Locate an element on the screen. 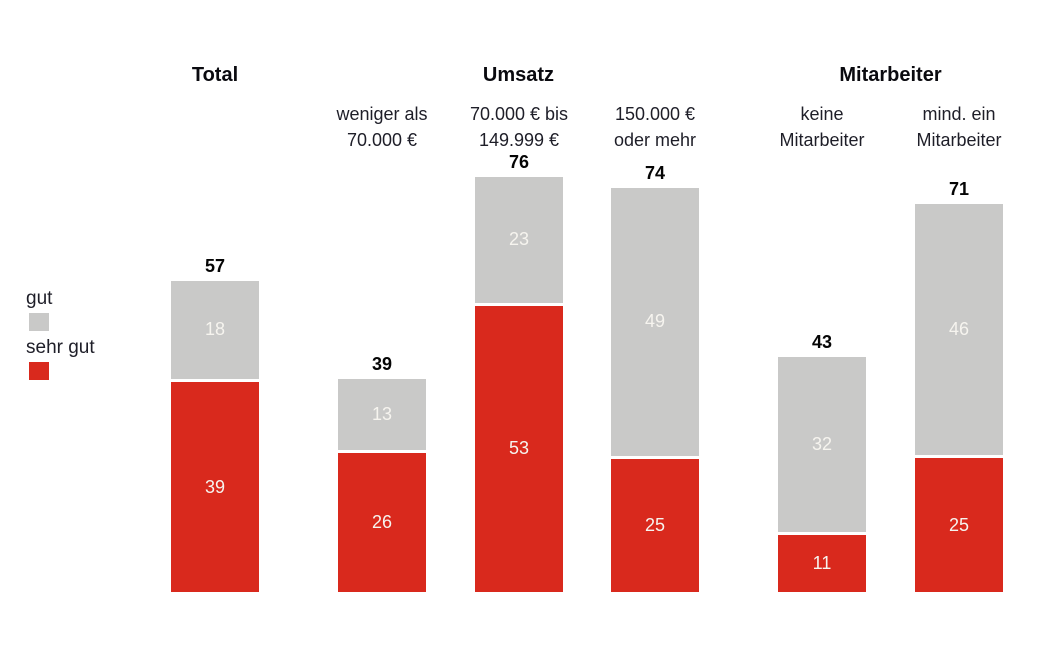 This screenshot has width=1052, height=647. bar-sublabel-weniger-als-70000: weniger als 70.000 € is located at coordinates (382, 127).